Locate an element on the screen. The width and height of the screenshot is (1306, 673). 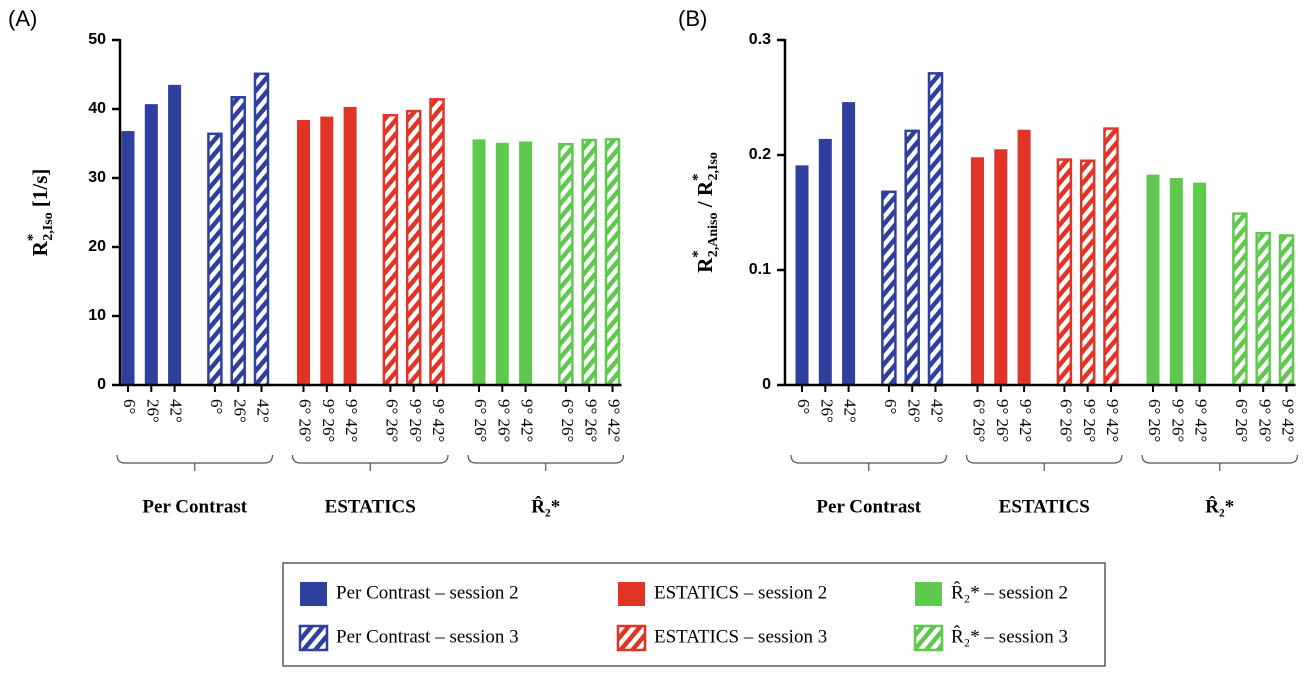
y-tick-label: 10 is located at coordinates (97, 315).